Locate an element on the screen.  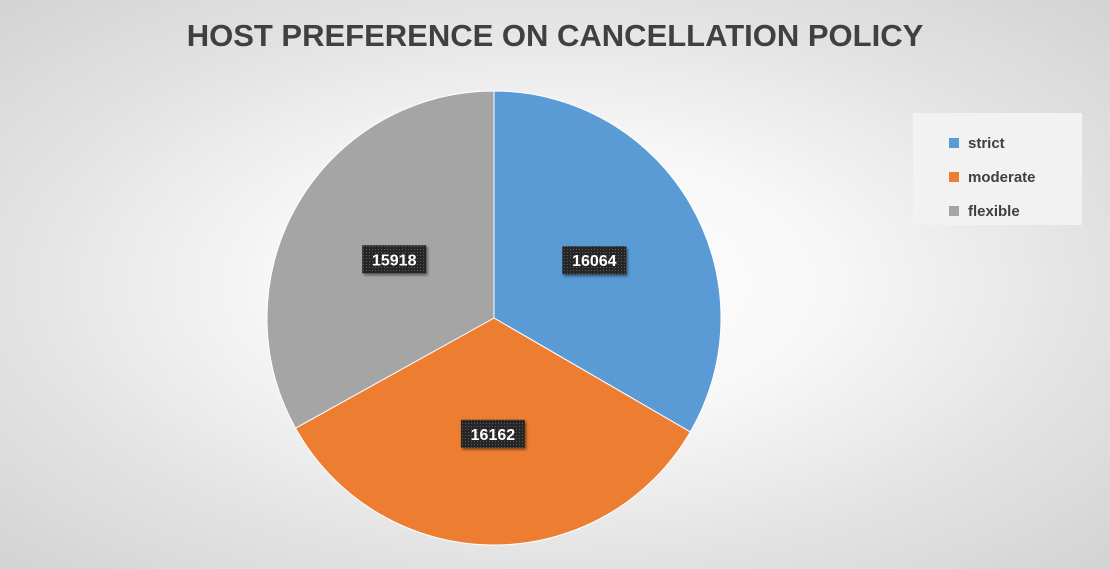
data-label-strict: 16064 is located at coordinates (594, 260).